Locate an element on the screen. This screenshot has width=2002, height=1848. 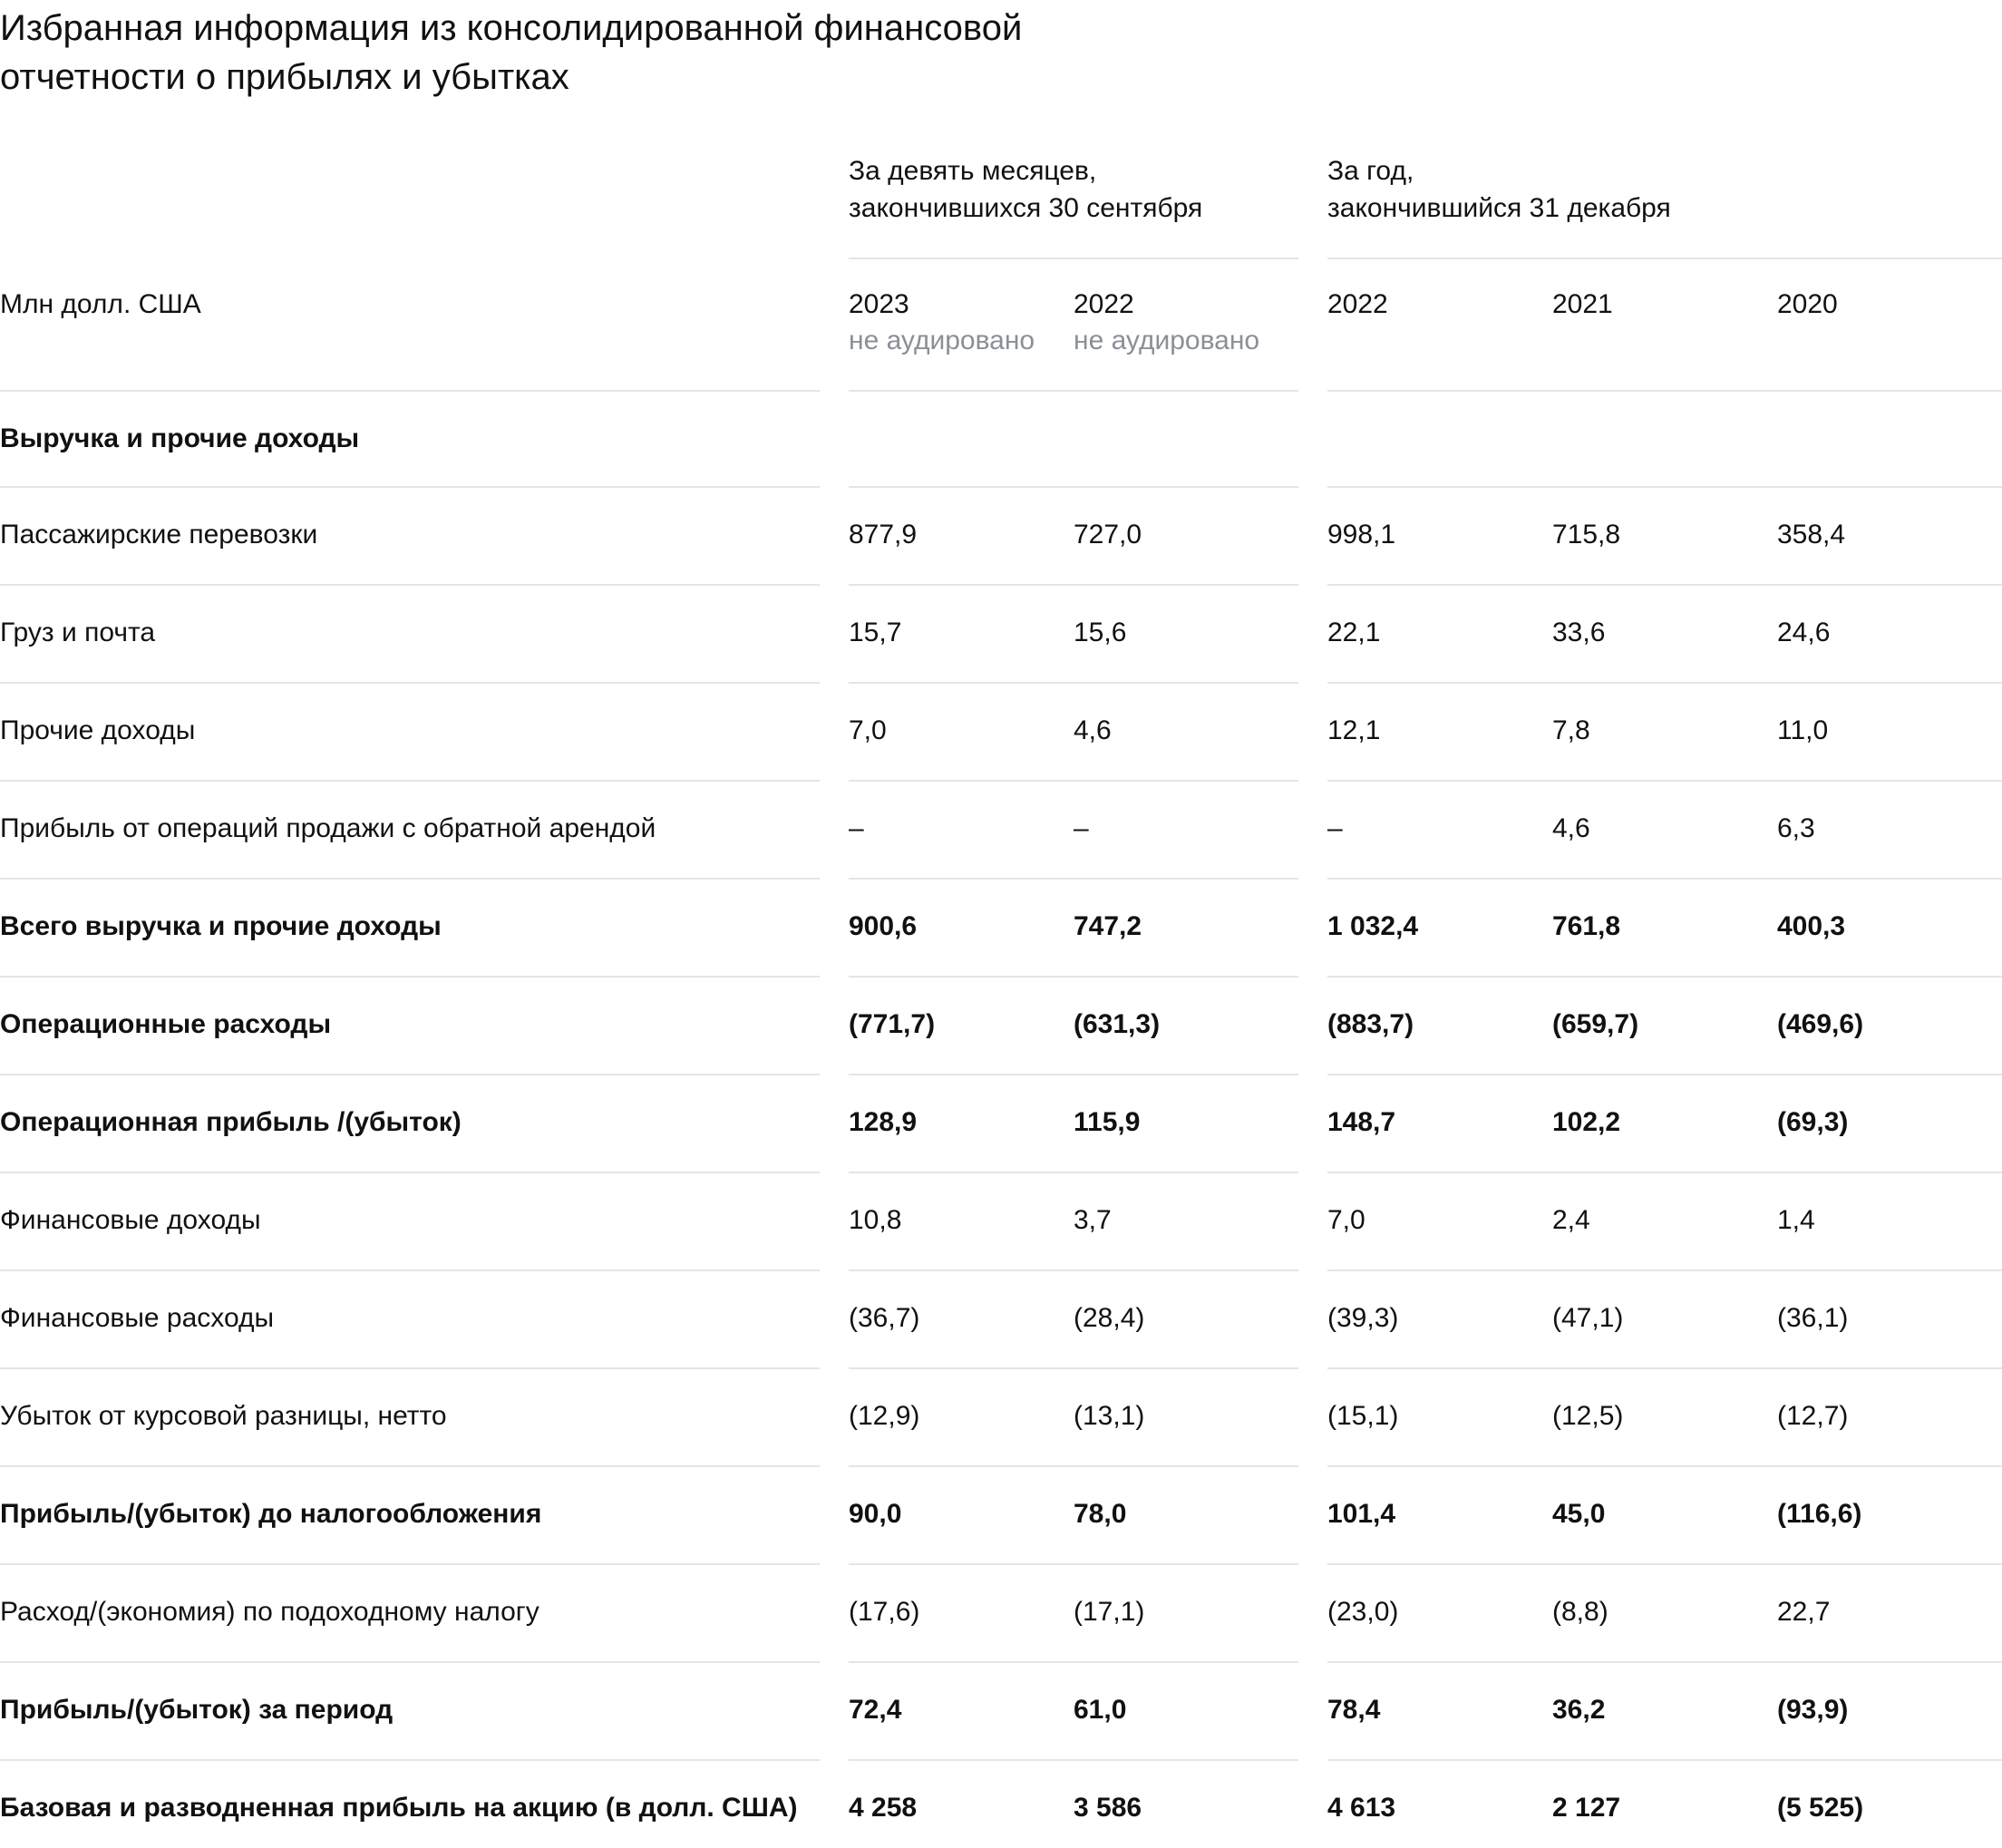
table-cell: 998,1 is located at coordinates (1361, 535).